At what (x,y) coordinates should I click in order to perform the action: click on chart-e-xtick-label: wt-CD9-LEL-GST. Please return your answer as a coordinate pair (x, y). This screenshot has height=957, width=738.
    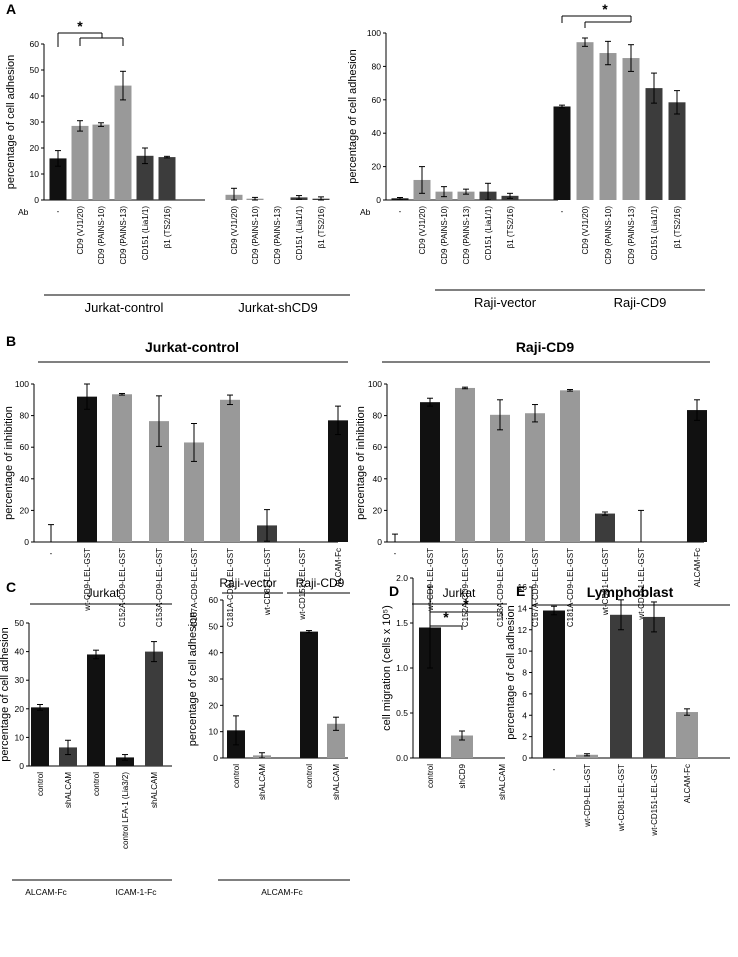
    Looking at the image, I should click on (587, 796).